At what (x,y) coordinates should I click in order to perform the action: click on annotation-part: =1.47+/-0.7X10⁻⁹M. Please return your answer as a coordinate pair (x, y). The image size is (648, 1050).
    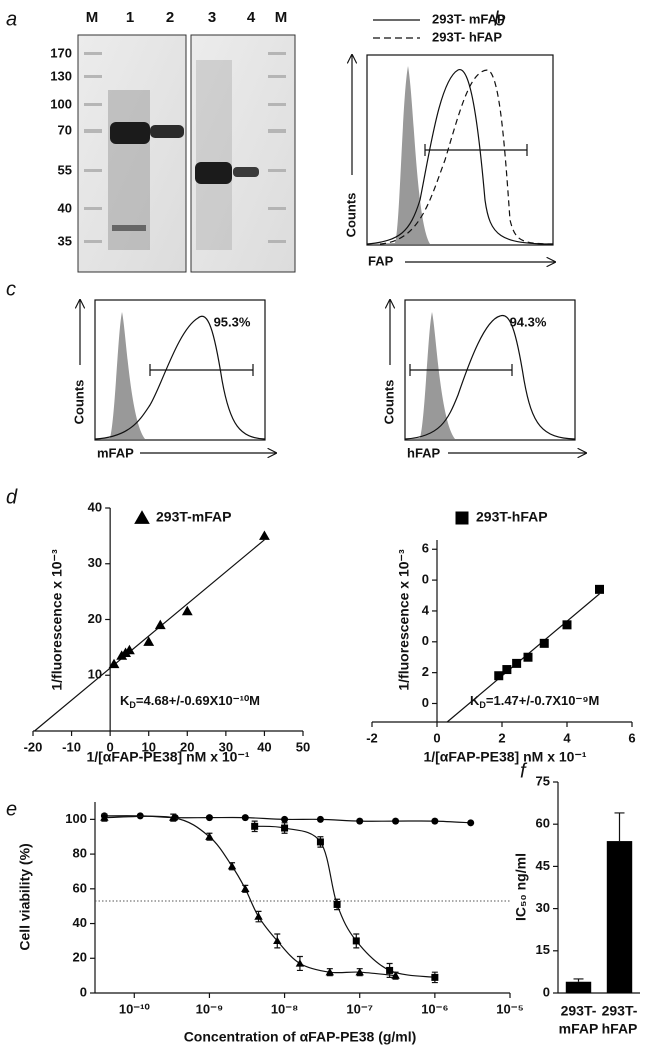
    Looking at the image, I should click on (543, 700).